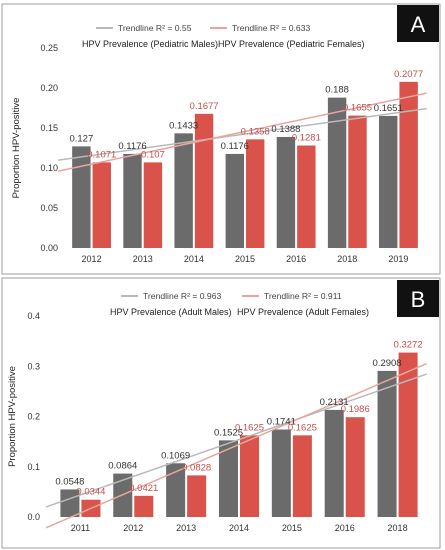 The width and height of the screenshot is (445, 550). I want to click on data-label: 0.0548, so click(69, 481).